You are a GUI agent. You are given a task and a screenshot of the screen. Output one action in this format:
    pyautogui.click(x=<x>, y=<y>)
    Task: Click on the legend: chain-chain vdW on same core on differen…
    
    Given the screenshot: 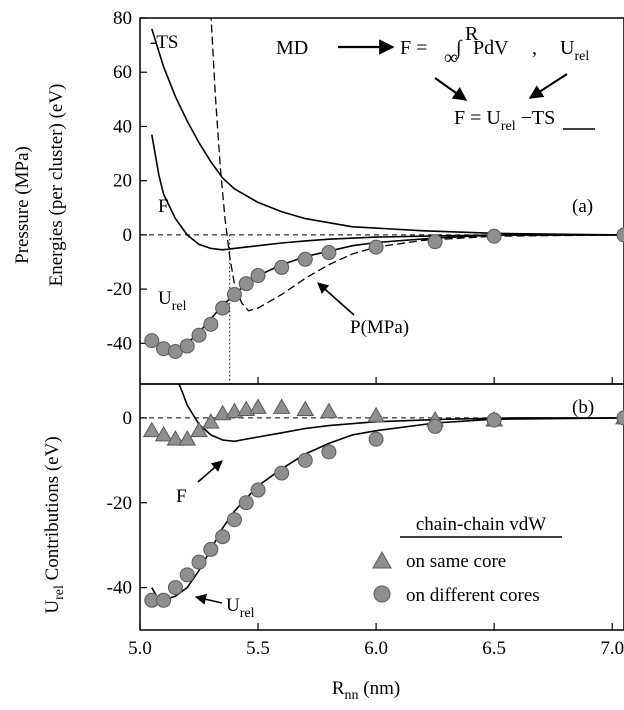 What is the action you would take?
    pyautogui.click(x=467, y=560)
    